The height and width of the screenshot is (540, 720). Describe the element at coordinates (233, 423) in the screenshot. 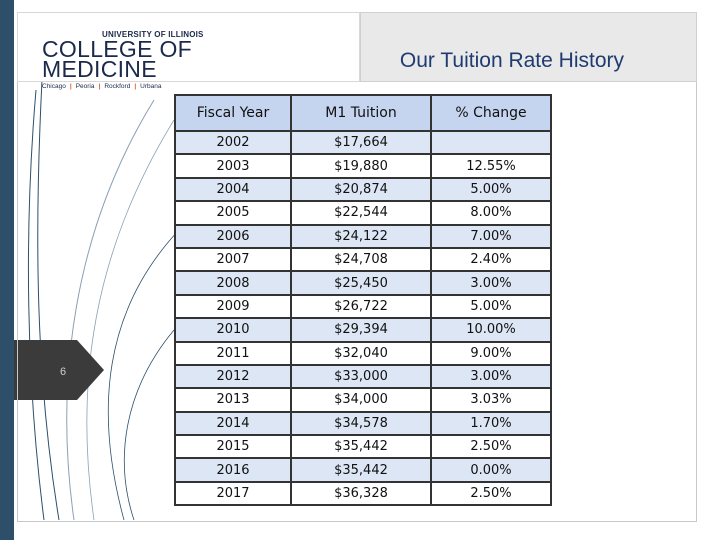

I see `cell-fiscal-year: 2014` at that location.